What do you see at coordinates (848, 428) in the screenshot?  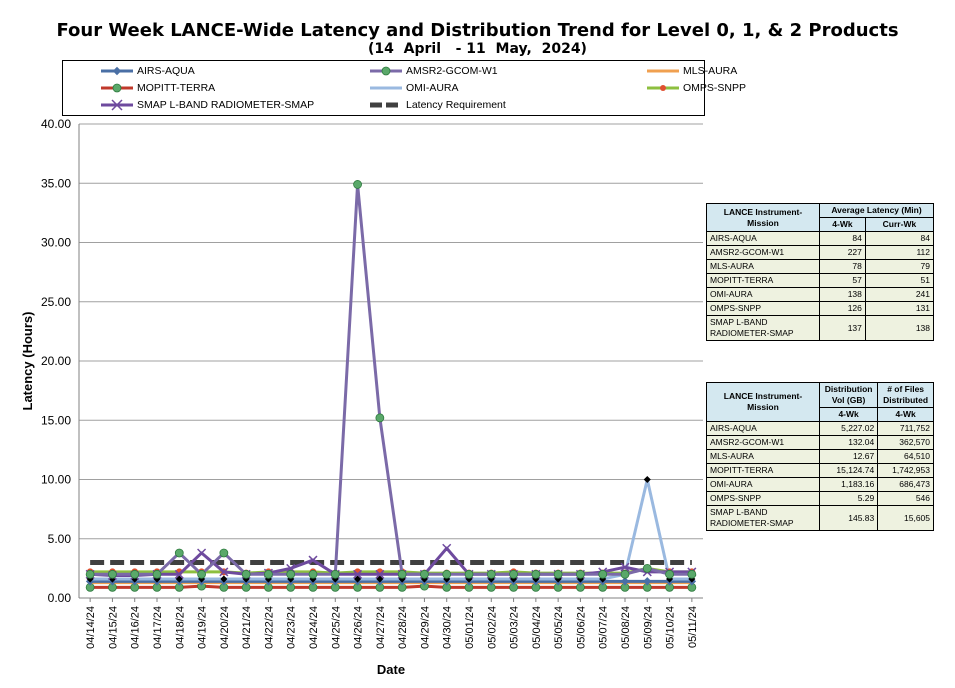 I see `table-cell: 5,227.02` at bounding box center [848, 428].